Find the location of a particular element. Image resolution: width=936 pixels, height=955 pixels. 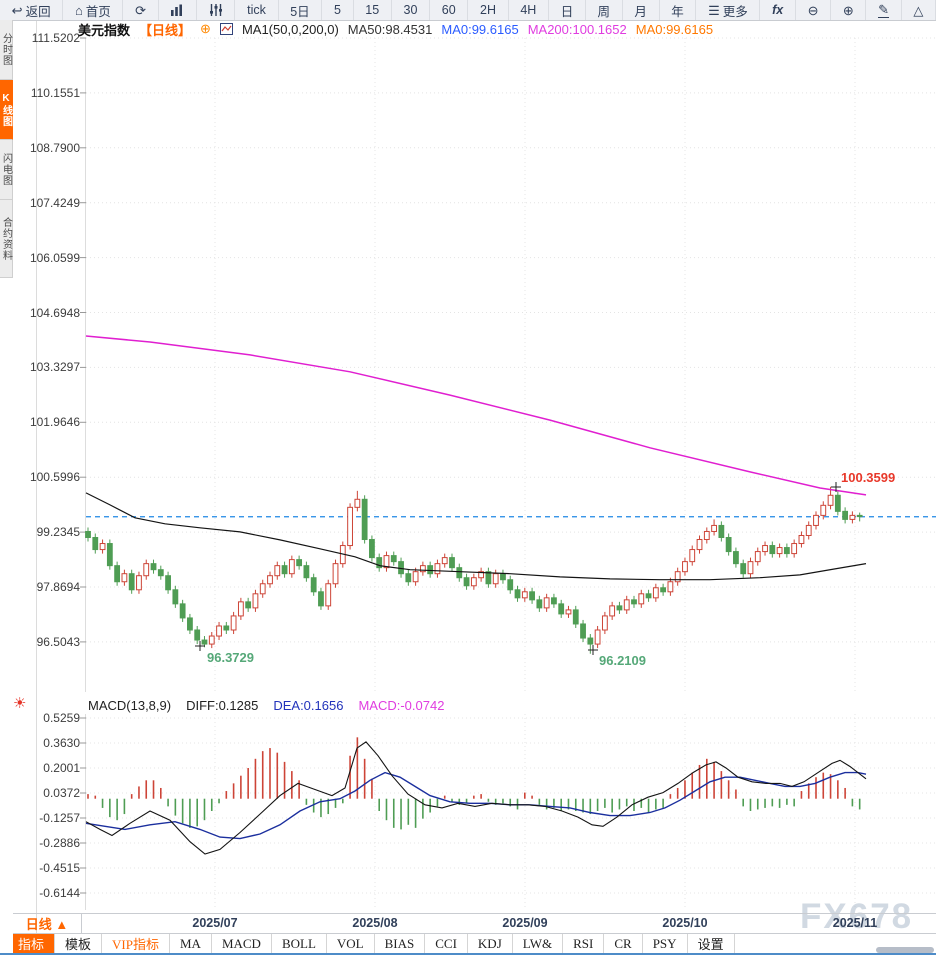

chart-type-button is located at coordinates (178, 10).